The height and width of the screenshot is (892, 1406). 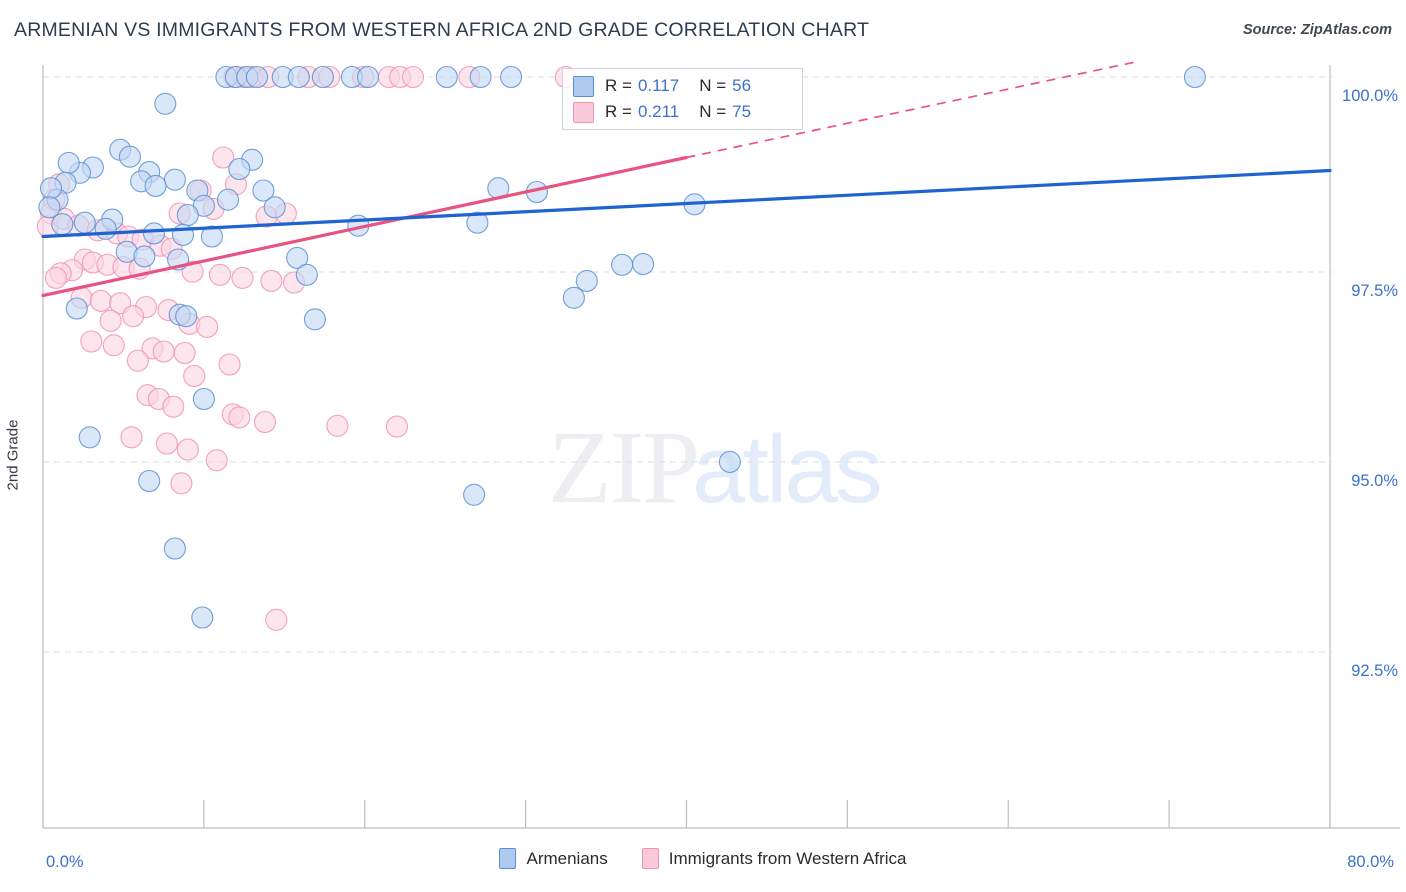 What do you see at coordinates (65, 862) in the screenshot?
I see `x-axis-start-label: 0.0%` at bounding box center [65, 862].